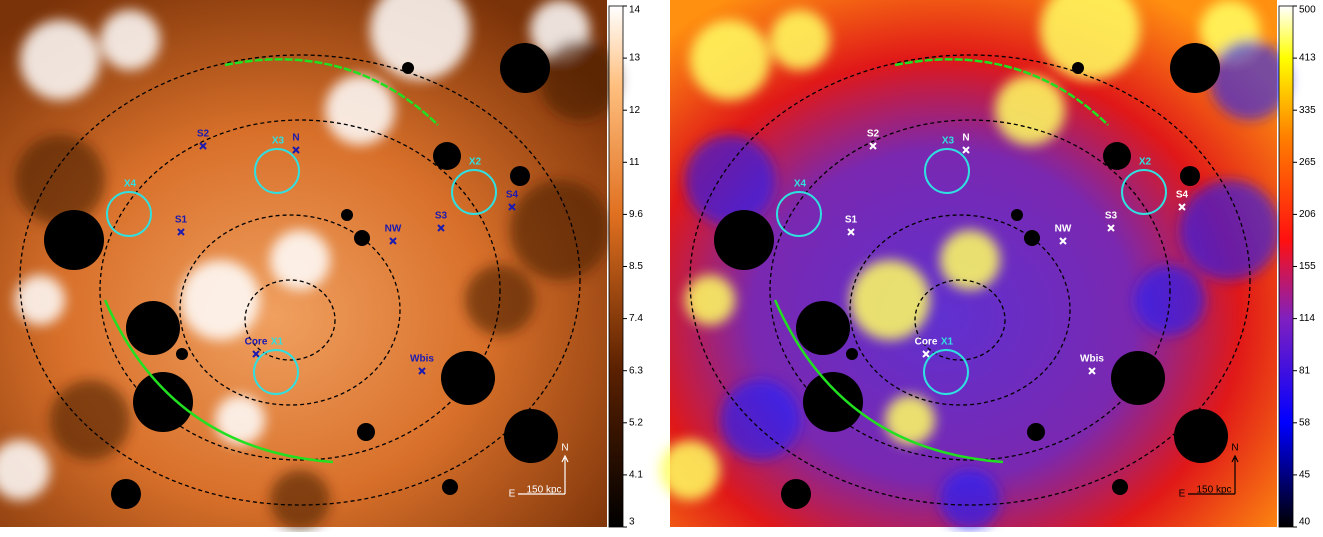  I want to click on shock-arc, so click(218, 381).